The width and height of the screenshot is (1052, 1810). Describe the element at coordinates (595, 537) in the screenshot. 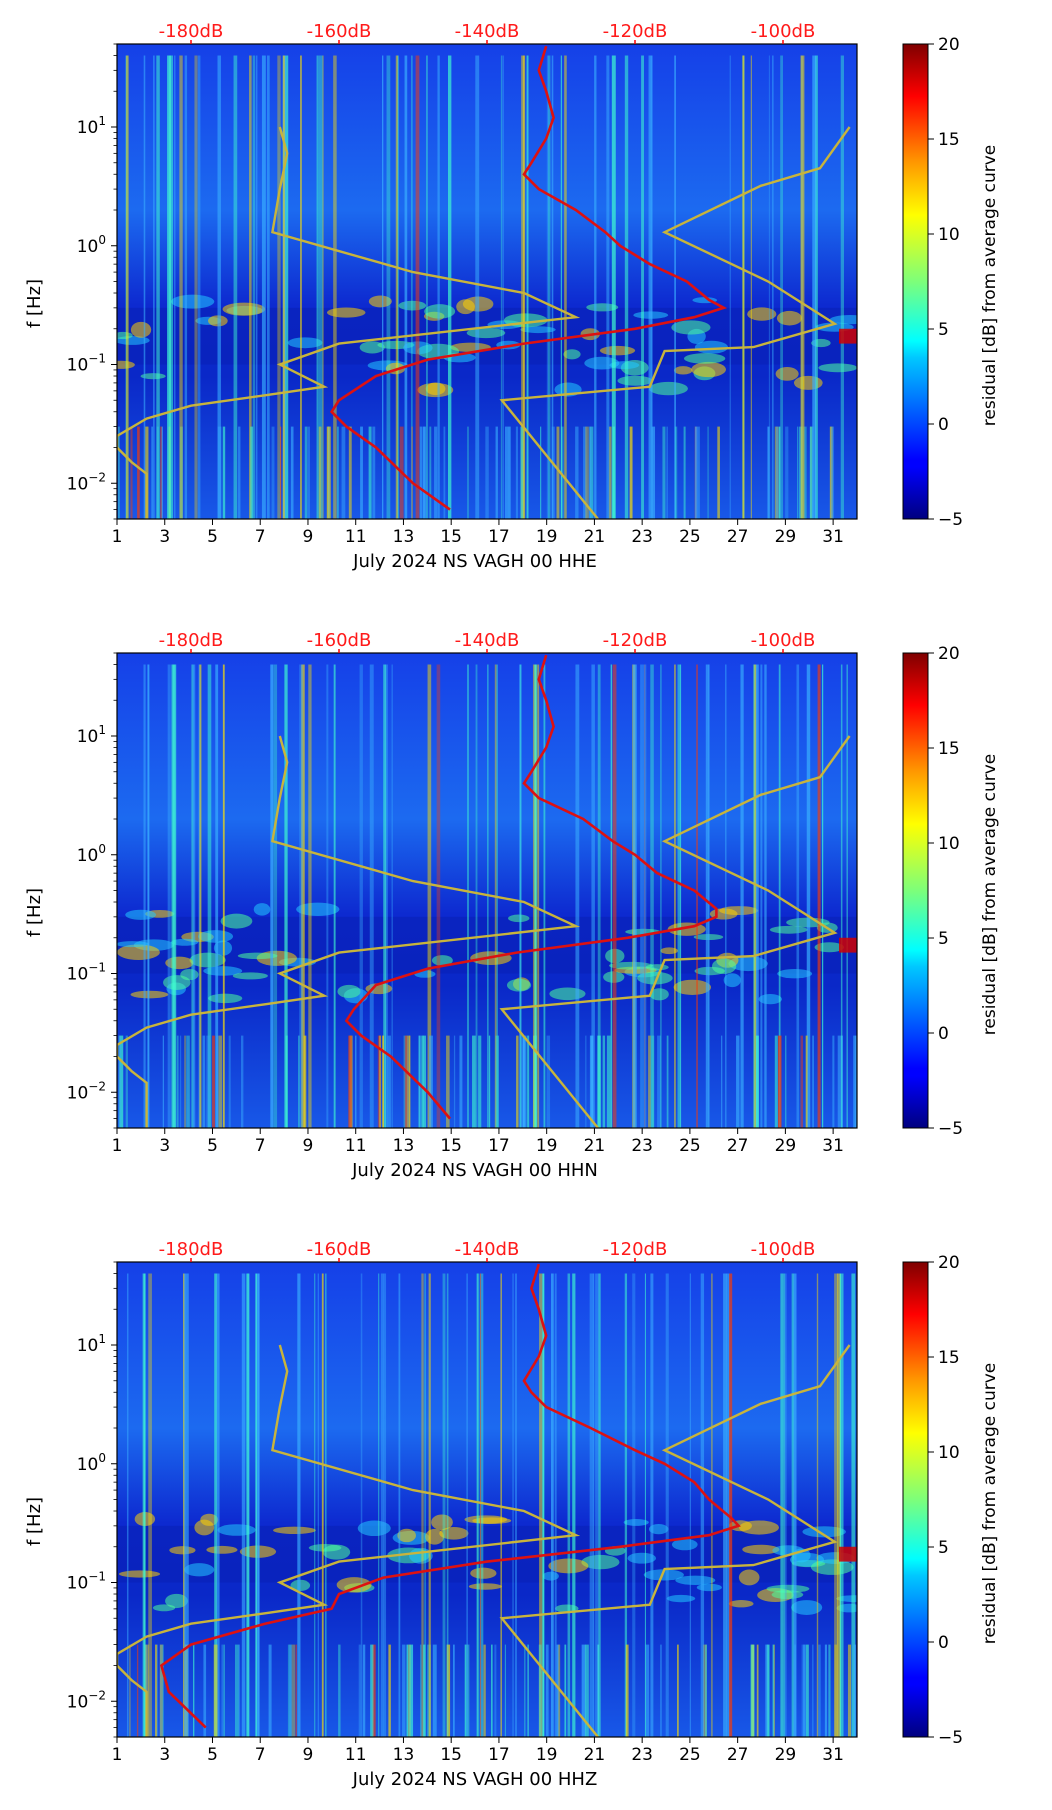

I see `x-tick-label: 21` at that location.